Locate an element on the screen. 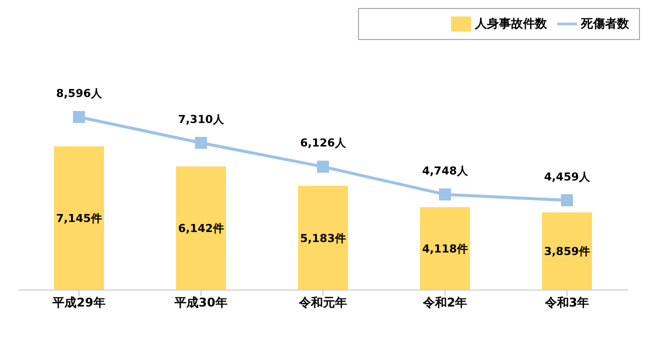 This screenshot has width=650, height=340. x-tick-label: 令和3年 is located at coordinates (567, 303).